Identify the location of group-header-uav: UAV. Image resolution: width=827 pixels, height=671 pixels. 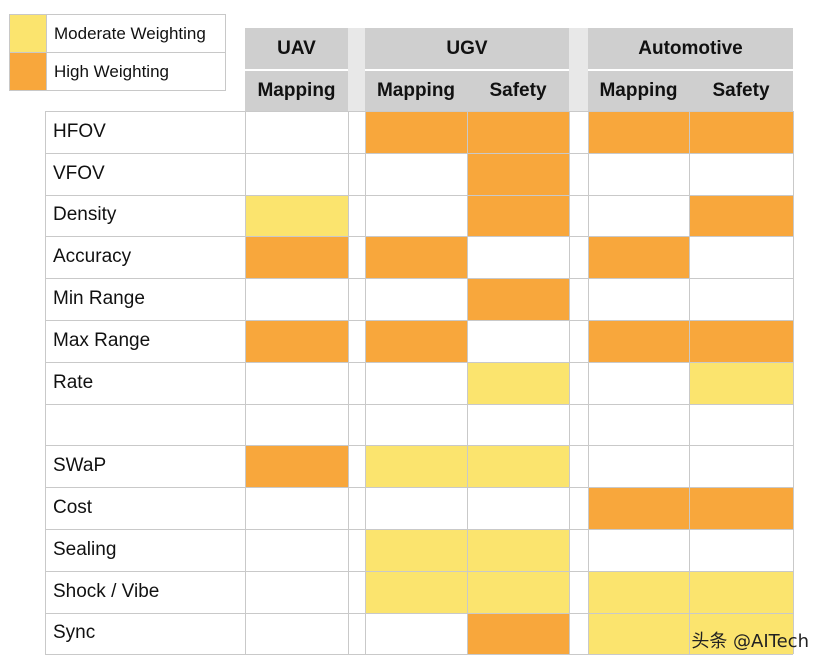
(296, 48).